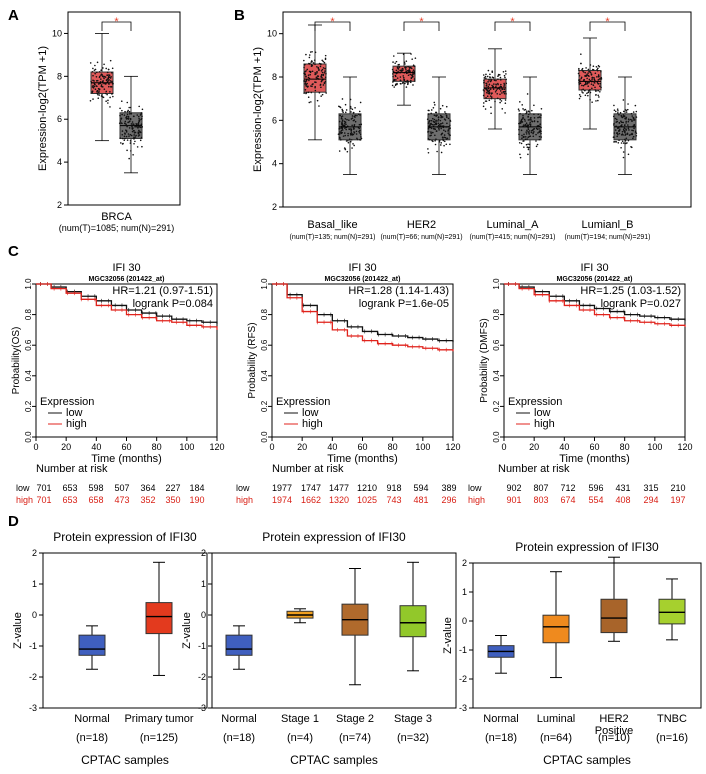  What do you see at coordinates (312, 424) in the screenshot?
I see `C2-legend-high: high` at bounding box center [312, 424].